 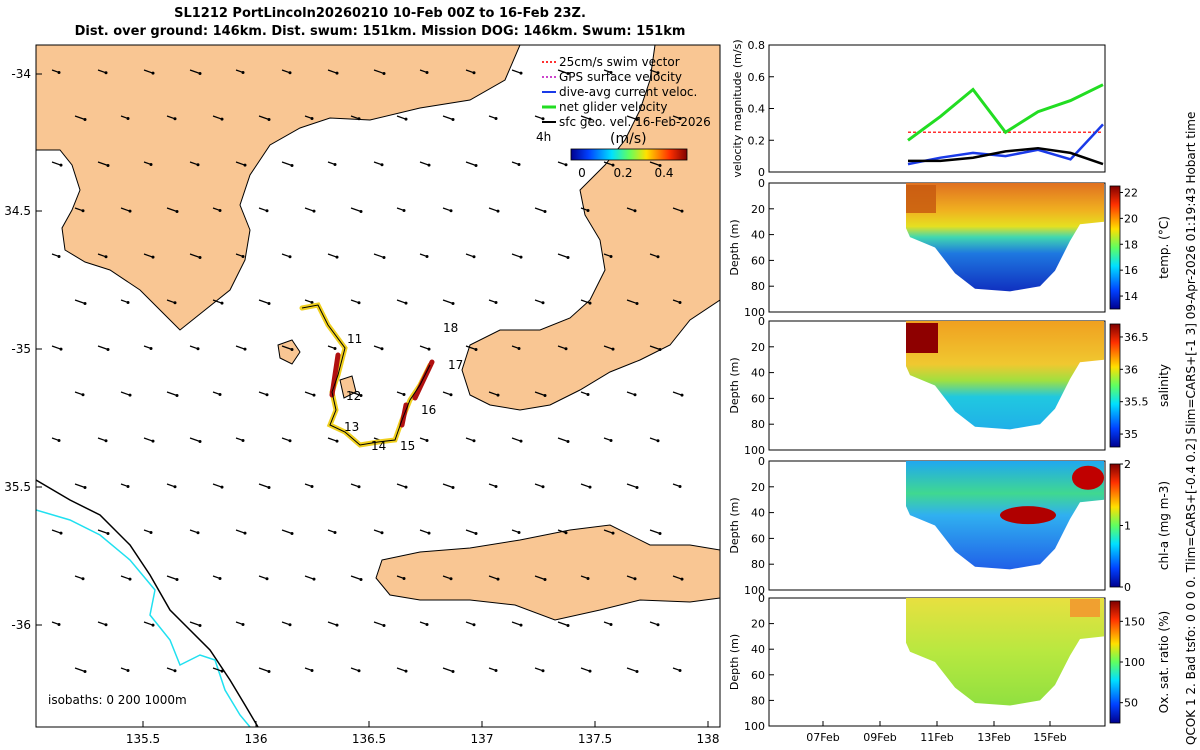 What do you see at coordinates (582, 173) in the screenshot?
I see `colorbar-tick-0: 0` at bounding box center [582, 173].